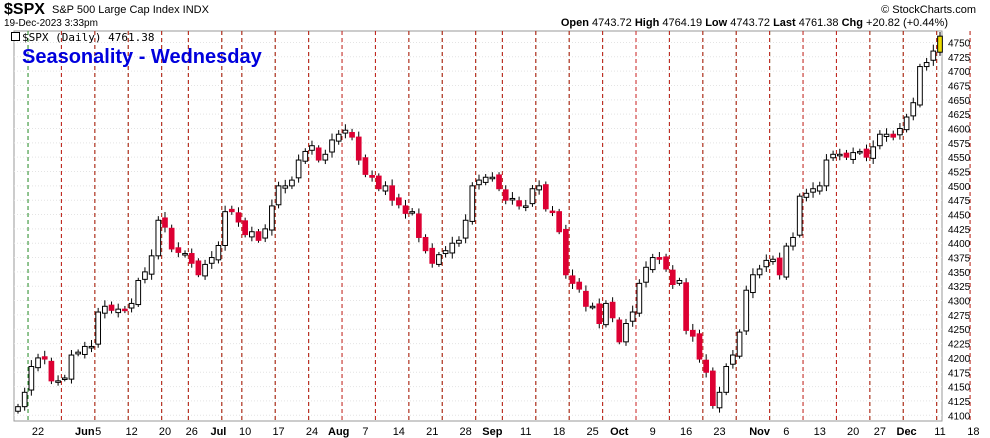 This screenshot has width=990, height=438. I want to click on brand-watermark: © StockCharts.com, so click(928, 10).